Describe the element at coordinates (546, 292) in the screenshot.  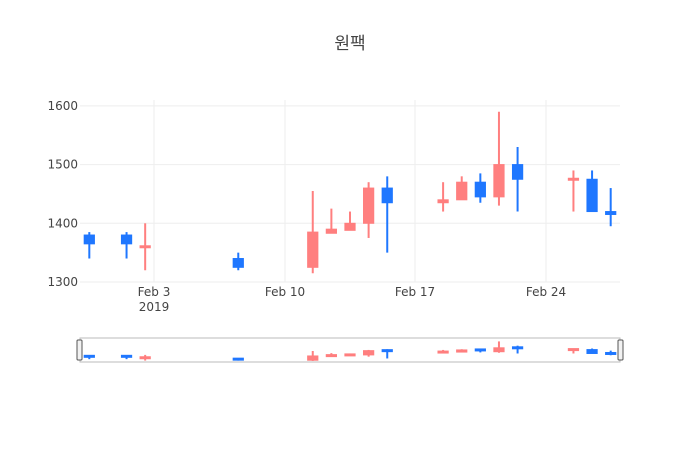
I see `x-tick-label: Feb 24` at that location.